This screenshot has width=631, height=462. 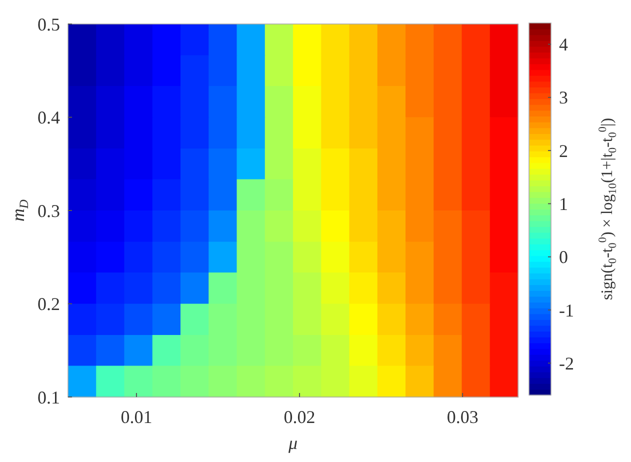 What do you see at coordinates (136, 417) in the screenshot?
I see `x-tick-label: 0.01` at bounding box center [136, 417].